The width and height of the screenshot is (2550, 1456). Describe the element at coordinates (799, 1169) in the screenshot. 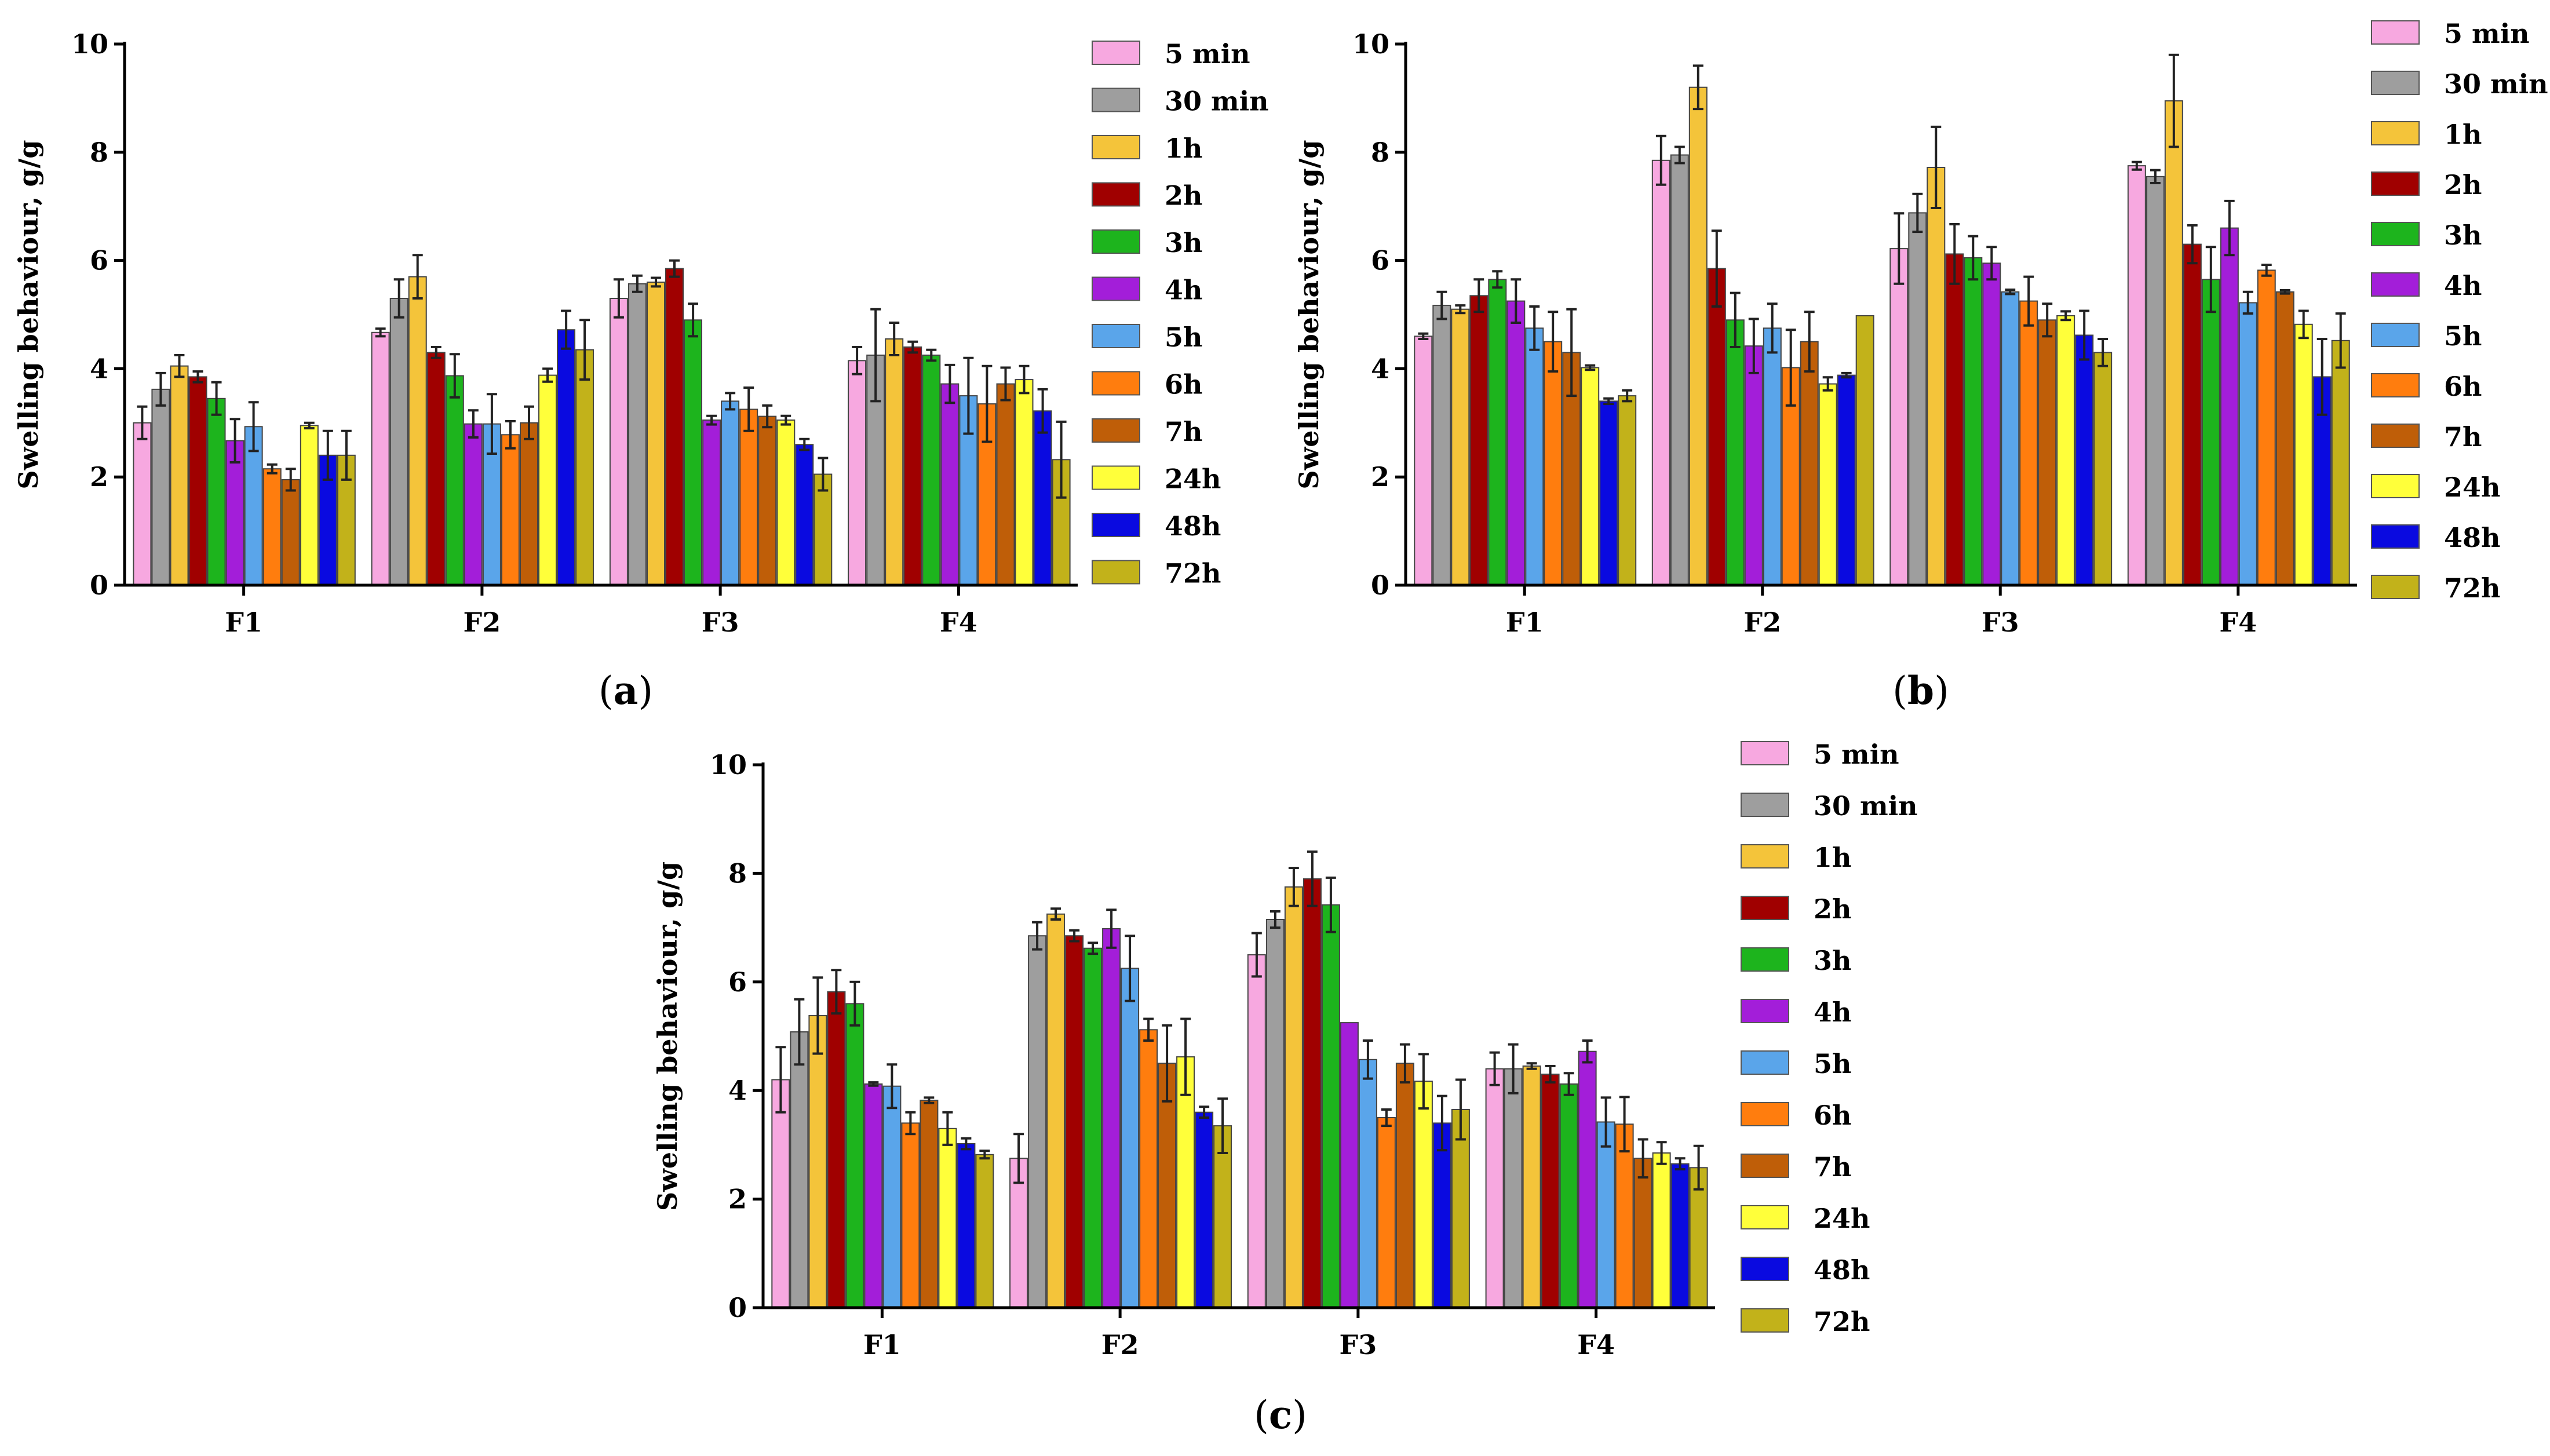

I see `bar-c-F1-30-min` at that location.